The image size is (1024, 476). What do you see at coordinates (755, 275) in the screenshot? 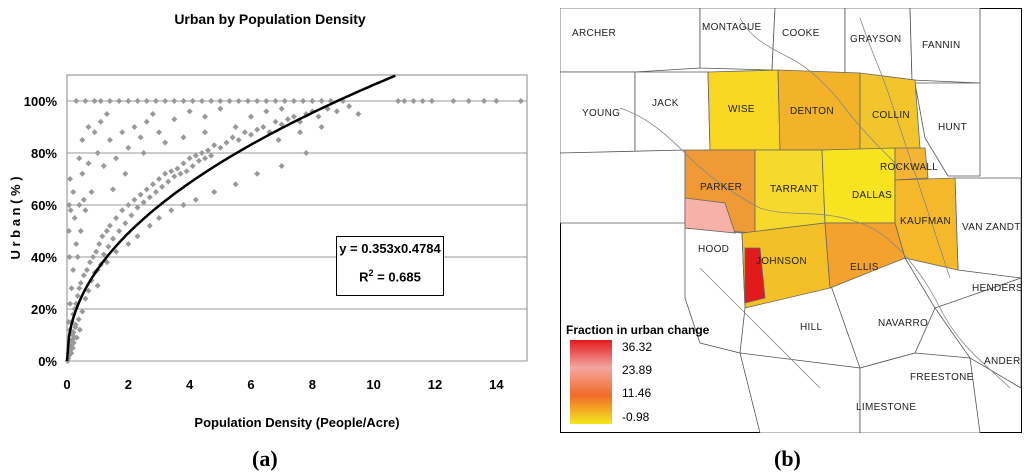
I see `county-johnson-hotspot` at bounding box center [755, 275].